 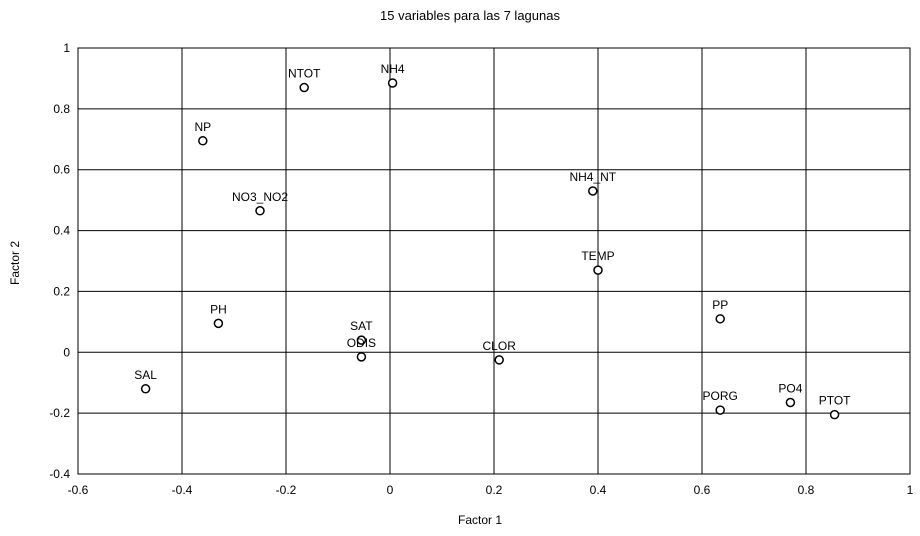 I want to click on y-tick-label: 0.2, so click(x=61, y=291).